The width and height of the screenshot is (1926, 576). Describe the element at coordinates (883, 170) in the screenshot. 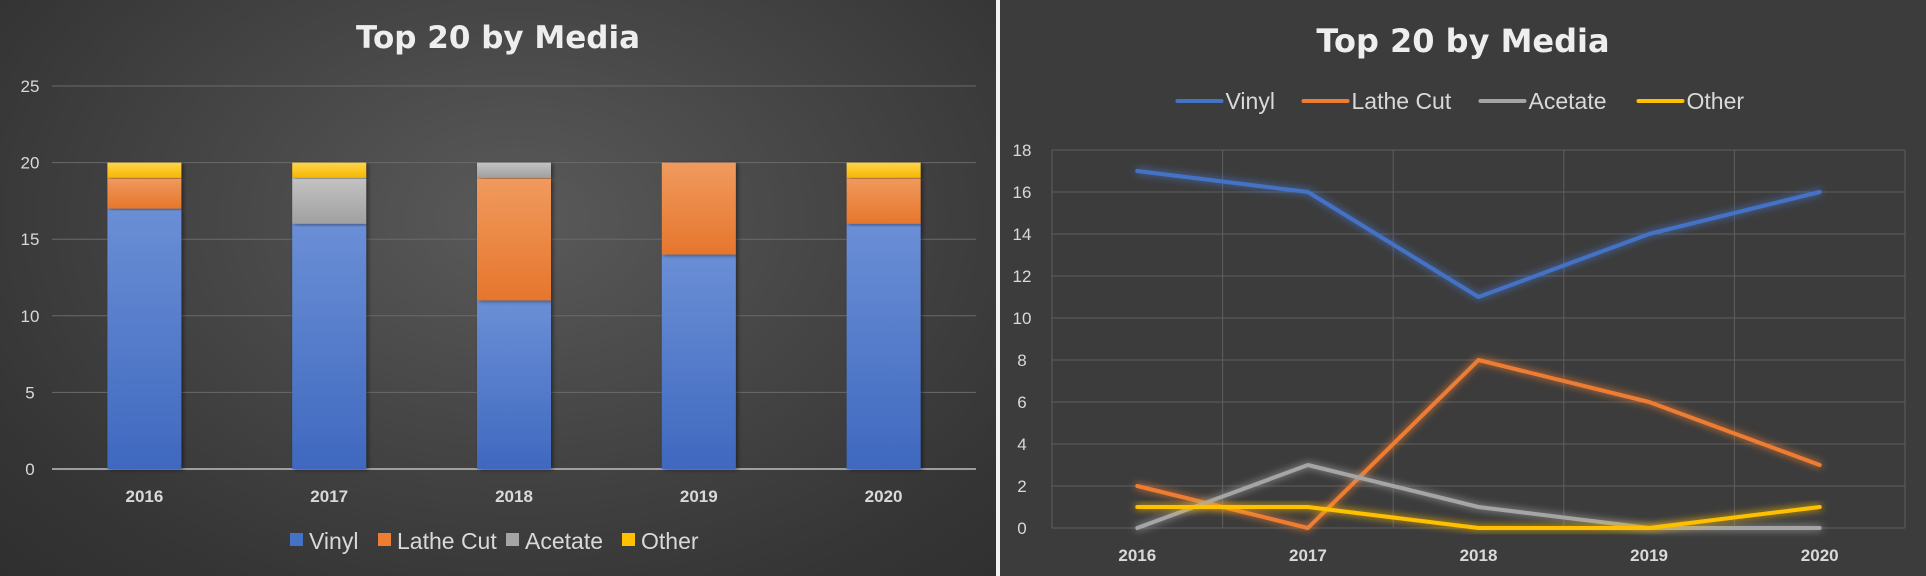

I see `bar-segment-other-2020` at that location.